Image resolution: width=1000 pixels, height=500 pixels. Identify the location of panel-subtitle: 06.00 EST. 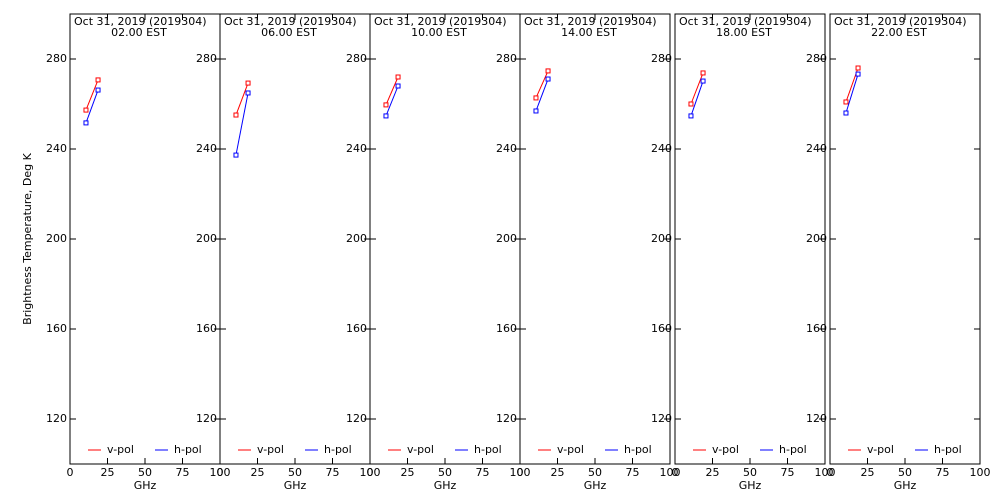
(289, 32).